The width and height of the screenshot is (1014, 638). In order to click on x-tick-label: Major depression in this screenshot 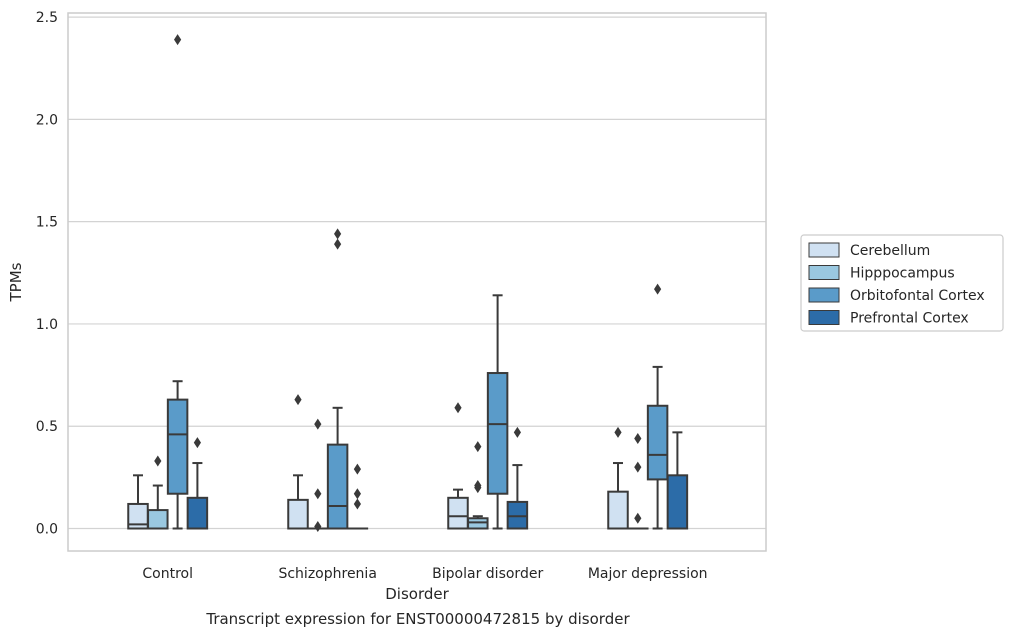, I will do `click(648, 574)`.